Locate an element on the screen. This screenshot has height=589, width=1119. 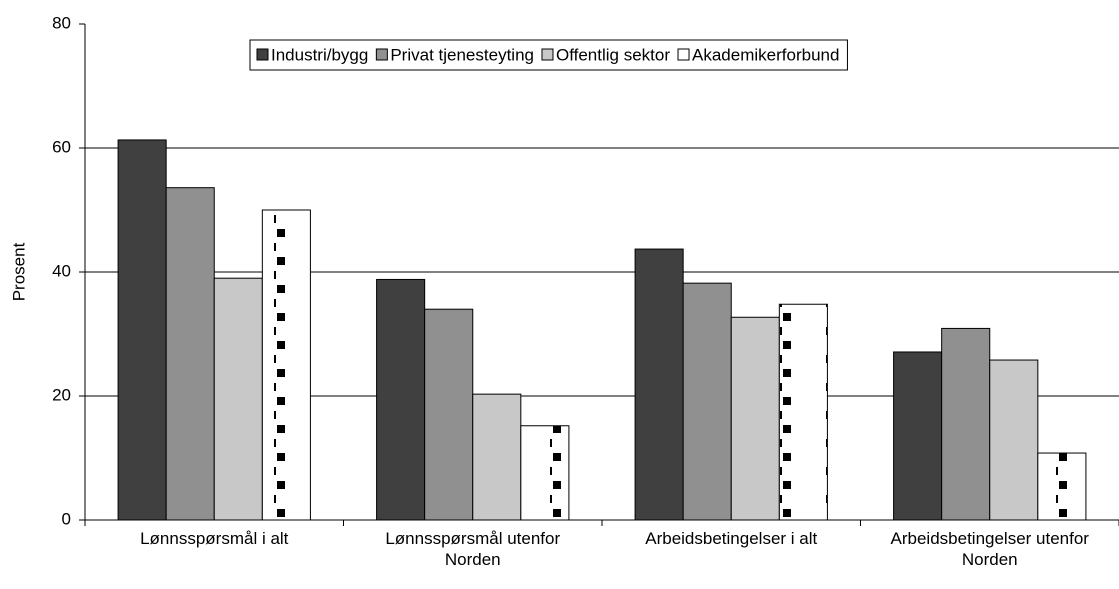
x-tick-label: Lønnsspørsmål i alt is located at coordinates (214, 538).